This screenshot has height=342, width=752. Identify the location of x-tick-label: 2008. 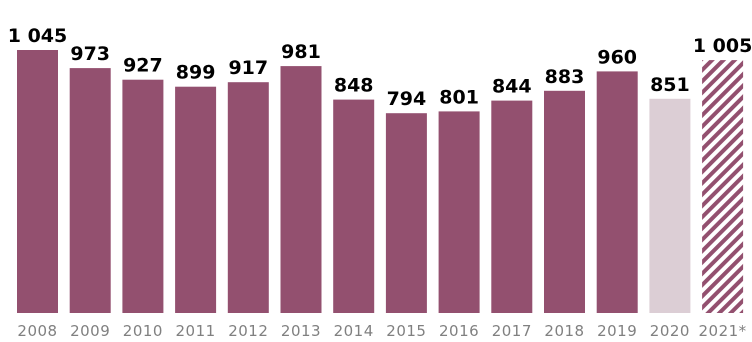
(37, 331).